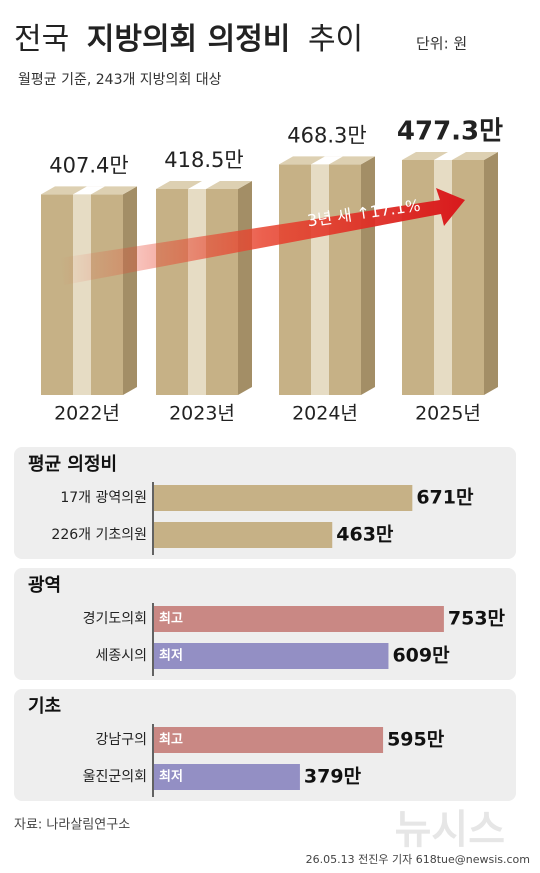 This screenshot has width=540, height=873. What do you see at coordinates (421, 656) in the screenshot?
I see `value-label: 609만` at bounding box center [421, 656].